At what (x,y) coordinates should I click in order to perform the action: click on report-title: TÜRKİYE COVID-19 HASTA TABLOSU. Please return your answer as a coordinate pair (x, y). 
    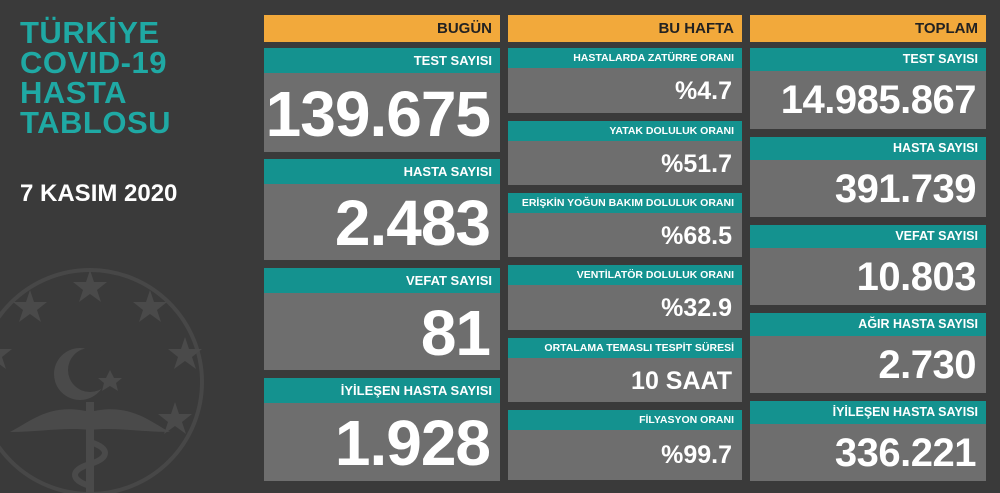
    Looking at the image, I should click on (96, 77).